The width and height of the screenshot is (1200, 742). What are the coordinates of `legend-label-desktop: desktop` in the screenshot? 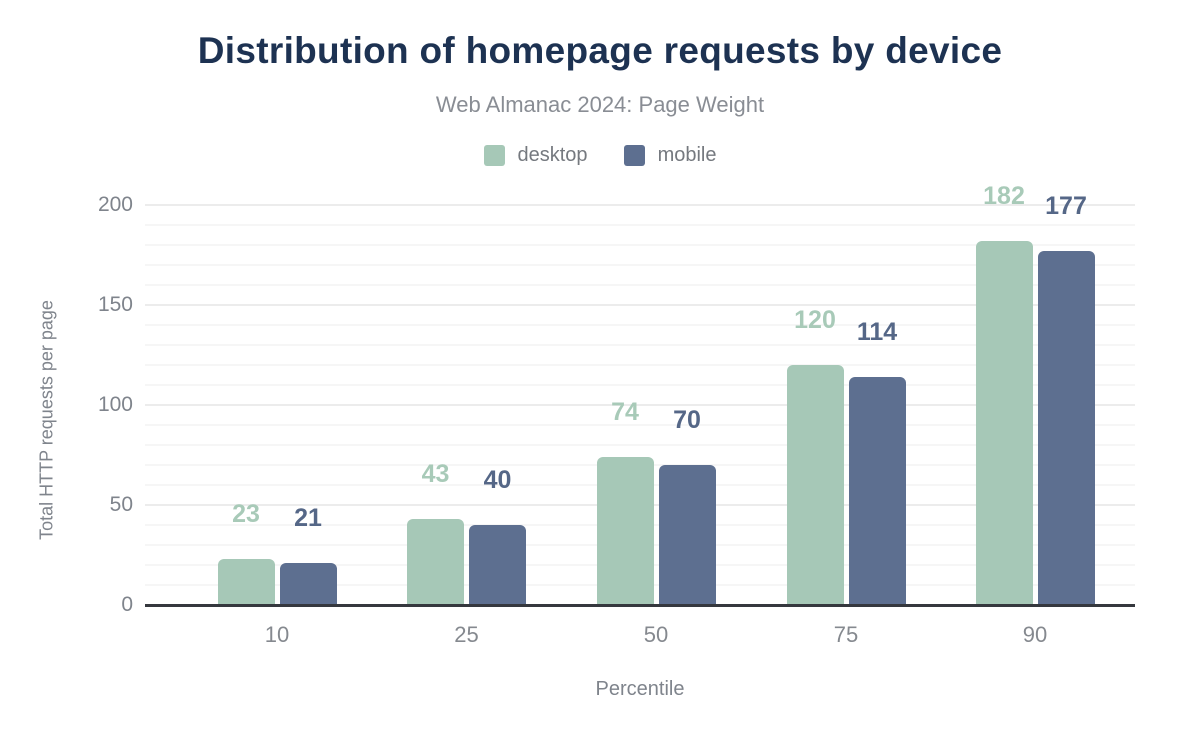 It's located at (552, 155).